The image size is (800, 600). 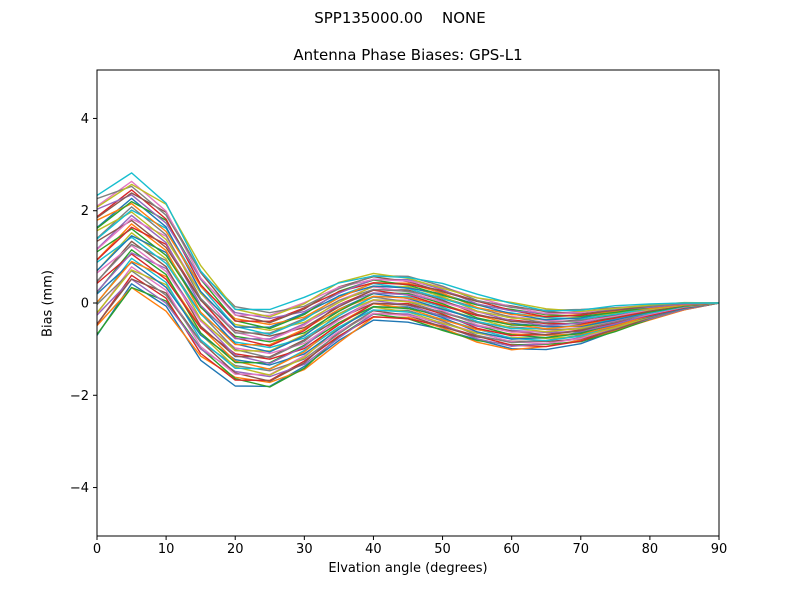 I want to click on x-tick-label: 40, so click(x=373, y=549).